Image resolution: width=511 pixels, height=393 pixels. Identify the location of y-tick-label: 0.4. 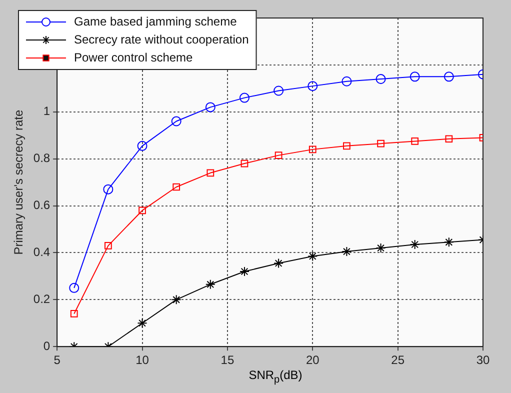
(41, 252).